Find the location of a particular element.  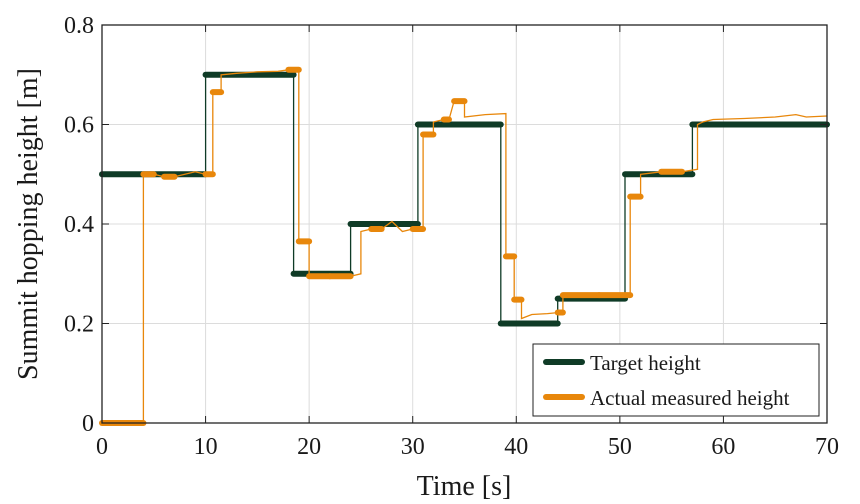

legend: Target height Actual measured height is located at coordinates (676, 380).